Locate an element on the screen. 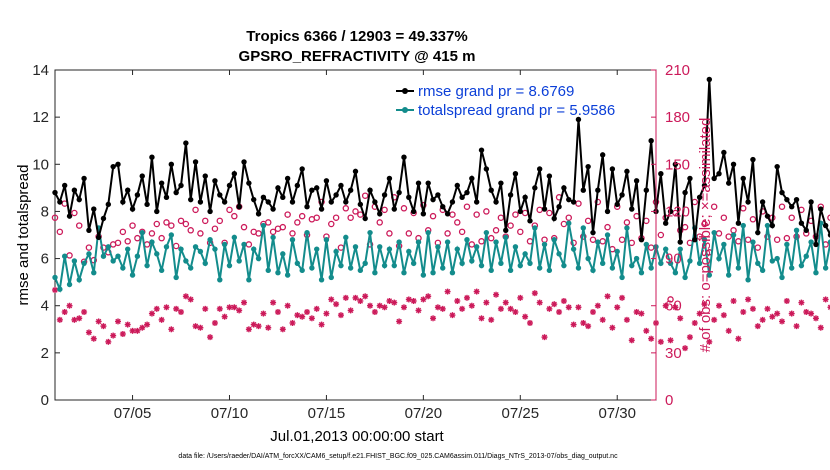  y-right-tick-label: 120 is located at coordinates (677, 211).